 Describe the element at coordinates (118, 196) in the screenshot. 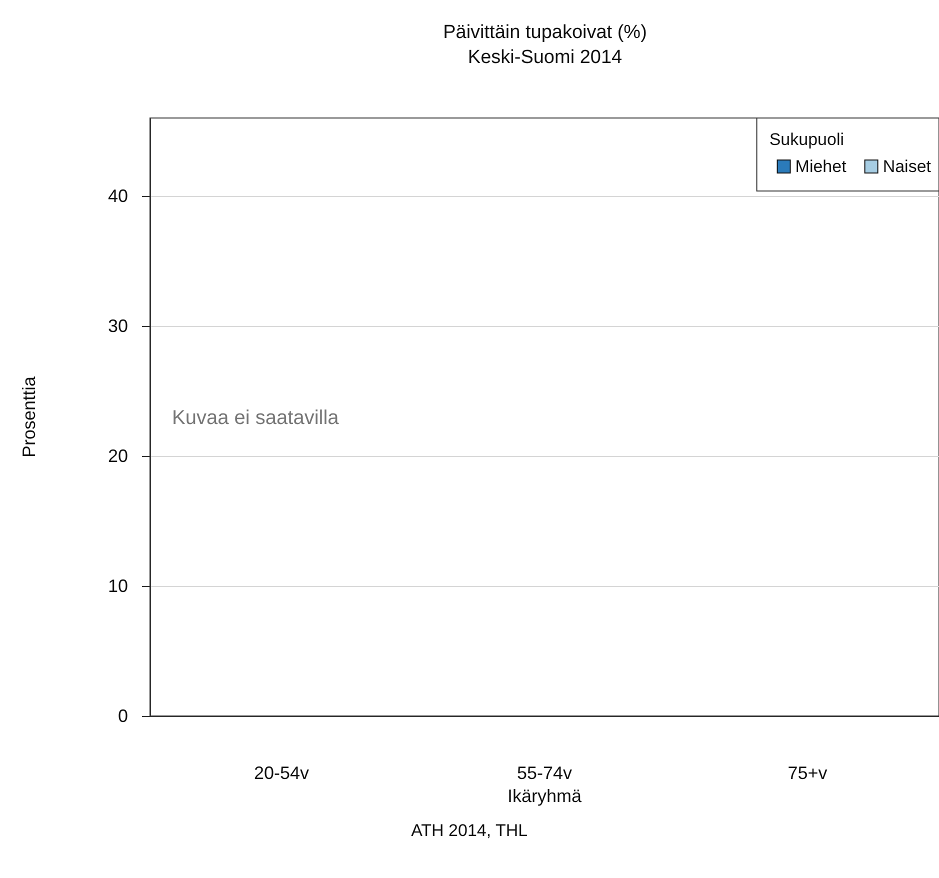

I see `y-tick-label: 40` at that location.